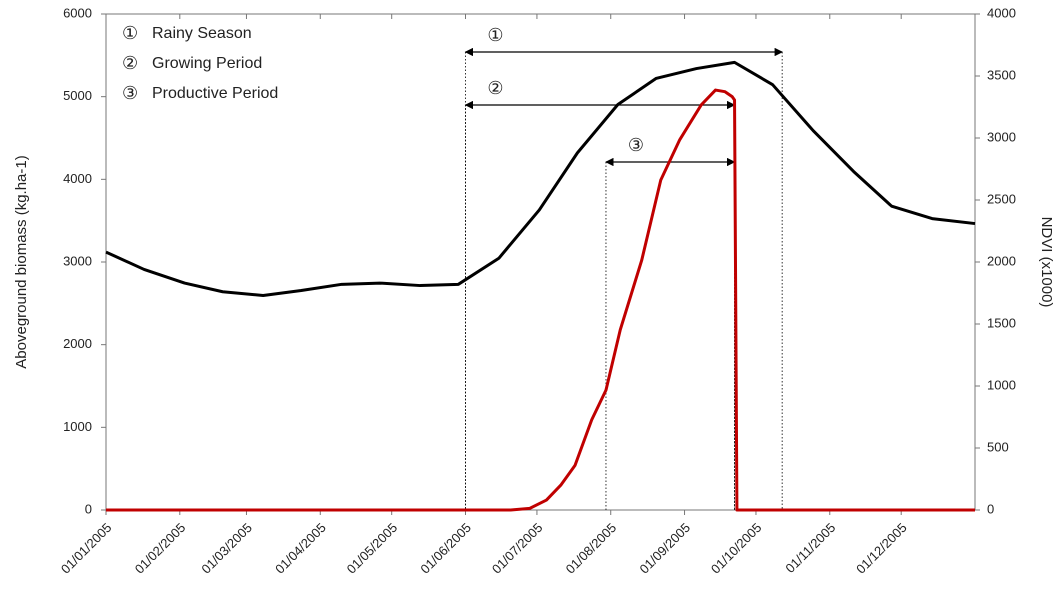 The width and height of the screenshot is (1064, 604). What do you see at coordinates (77, 426) in the screenshot?
I see `y-tick-label: 1000` at bounding box center [77, 426].